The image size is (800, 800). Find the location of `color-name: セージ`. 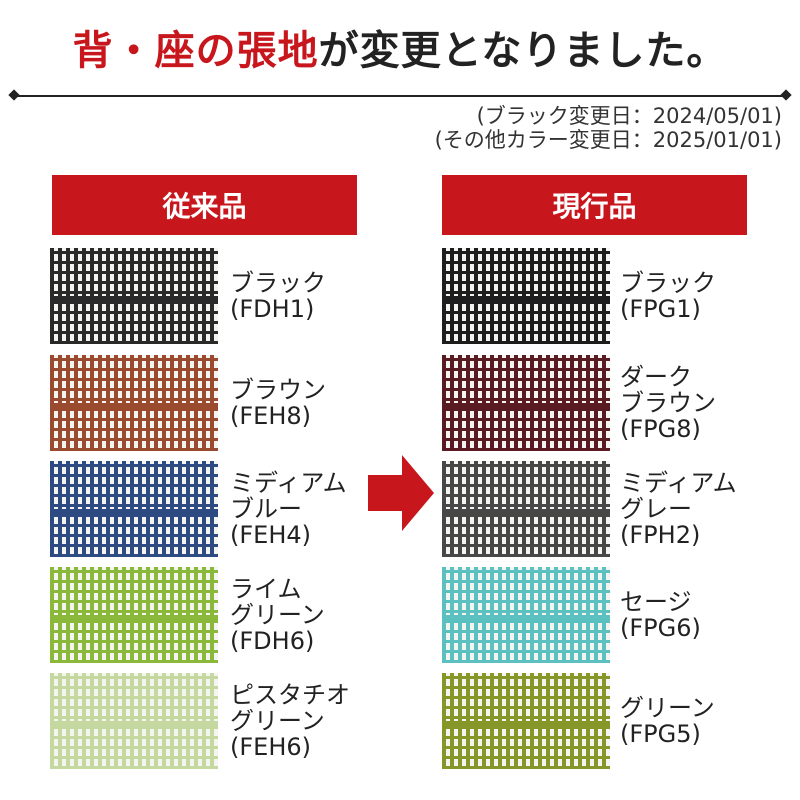

color-name: セージ is located at coordinates (656, 602).